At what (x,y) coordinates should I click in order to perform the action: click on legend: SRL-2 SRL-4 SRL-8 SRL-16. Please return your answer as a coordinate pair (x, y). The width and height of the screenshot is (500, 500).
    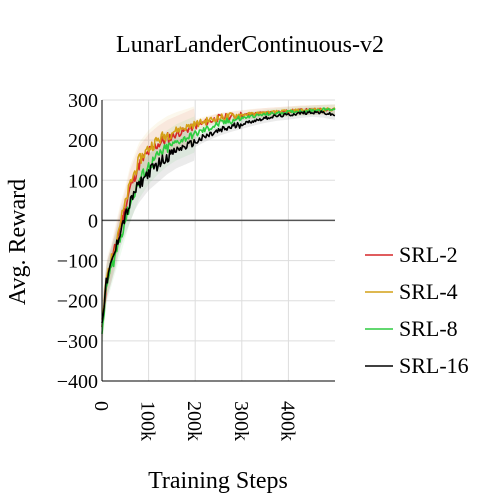
    Looking at the image, I should click on (417, 310).